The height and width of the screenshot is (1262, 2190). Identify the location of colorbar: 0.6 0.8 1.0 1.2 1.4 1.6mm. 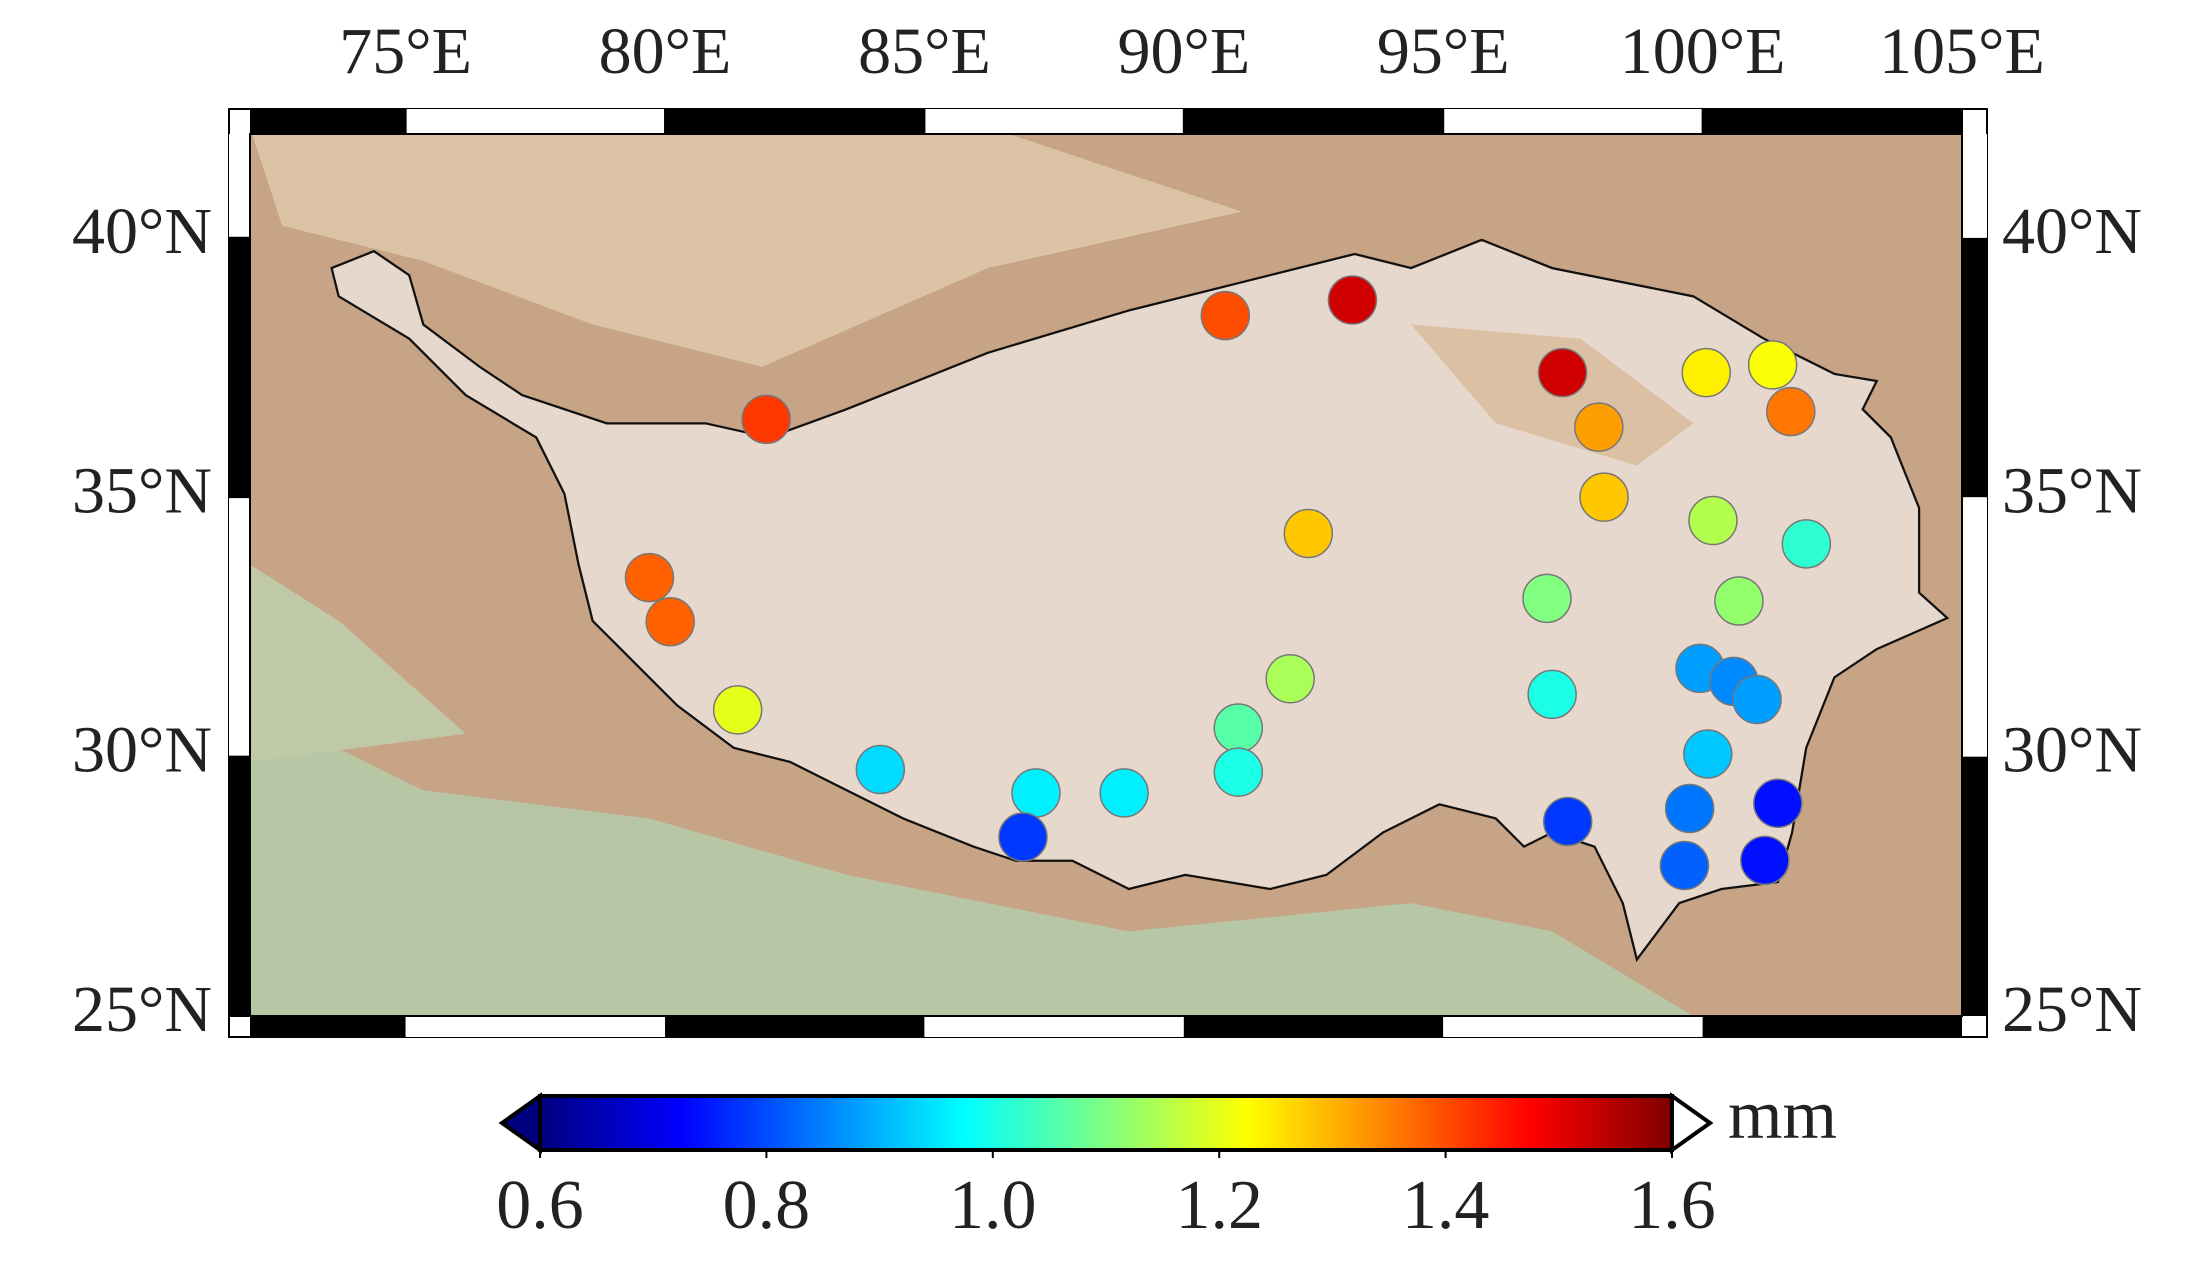
(1166, 1160).